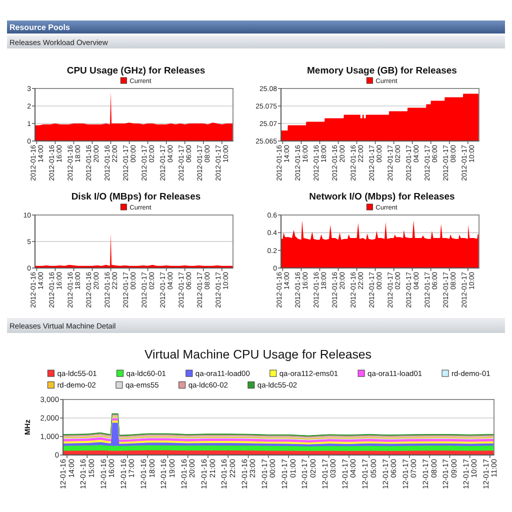  Describe the element at coordinates (136, 197) in the screenshot. I see `chart-title: Disk I/O (MBps) for Releases` at that location.